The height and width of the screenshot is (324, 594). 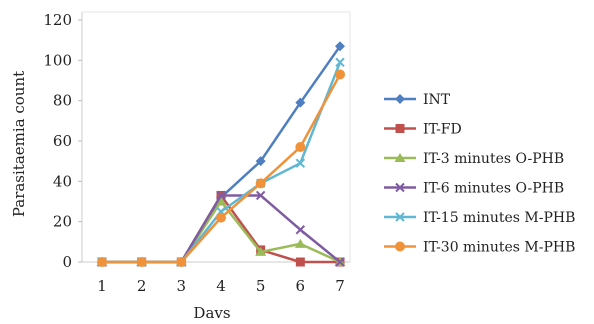 I want to click on legend-label: IT-6 minutes O-PHB, so click(x=493, y=189).